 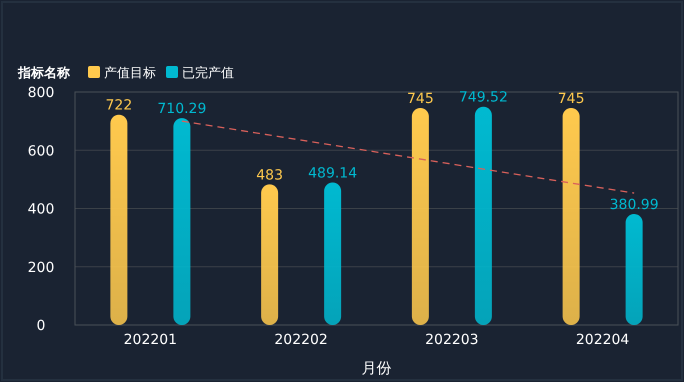 What do you see at coordinates (41, 93) in the screenshot?
I see `y-tick-label: 800` at bounding box center [41, 93].